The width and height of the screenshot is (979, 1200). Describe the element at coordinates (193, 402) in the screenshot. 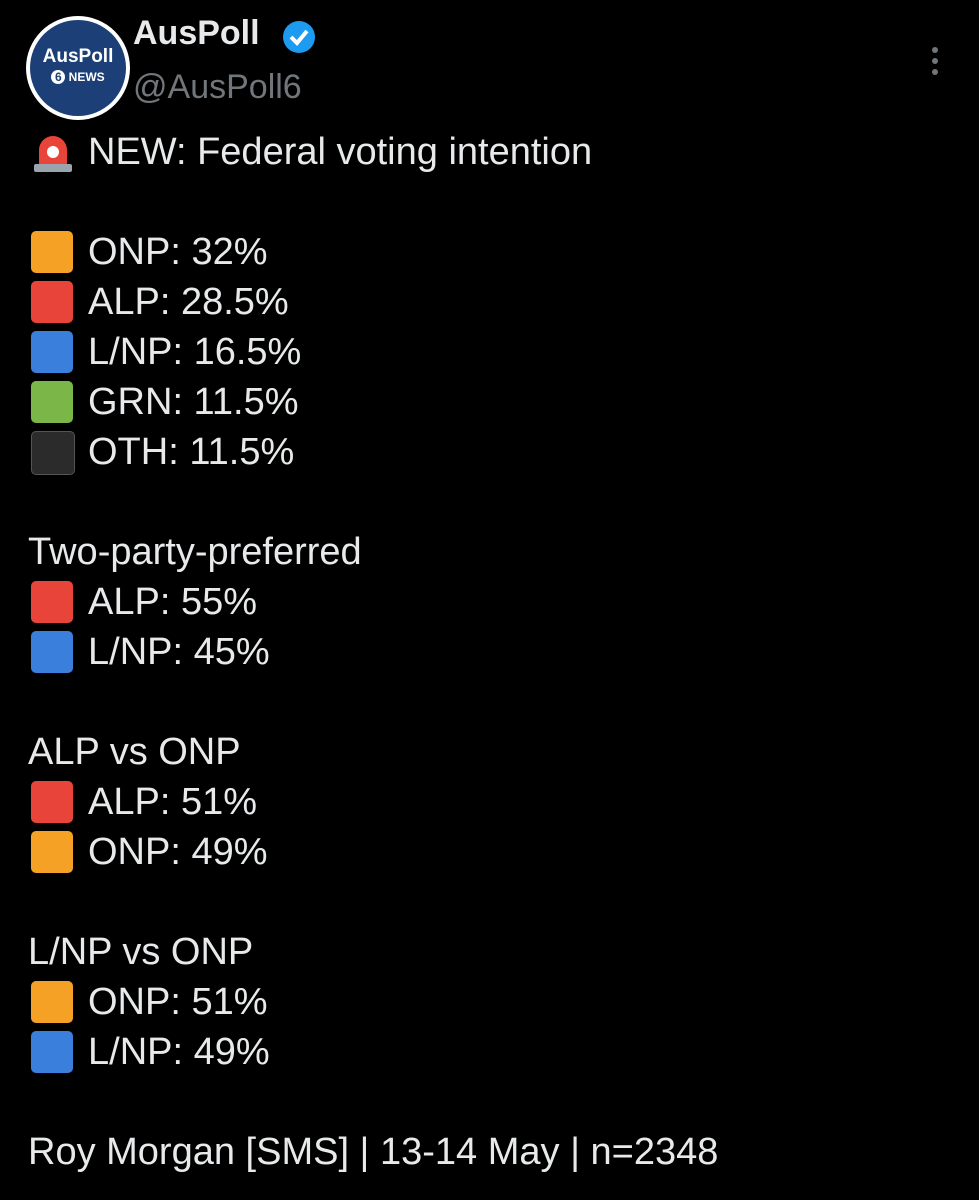

I see `result-line: GRN: 11.5%` at that location.